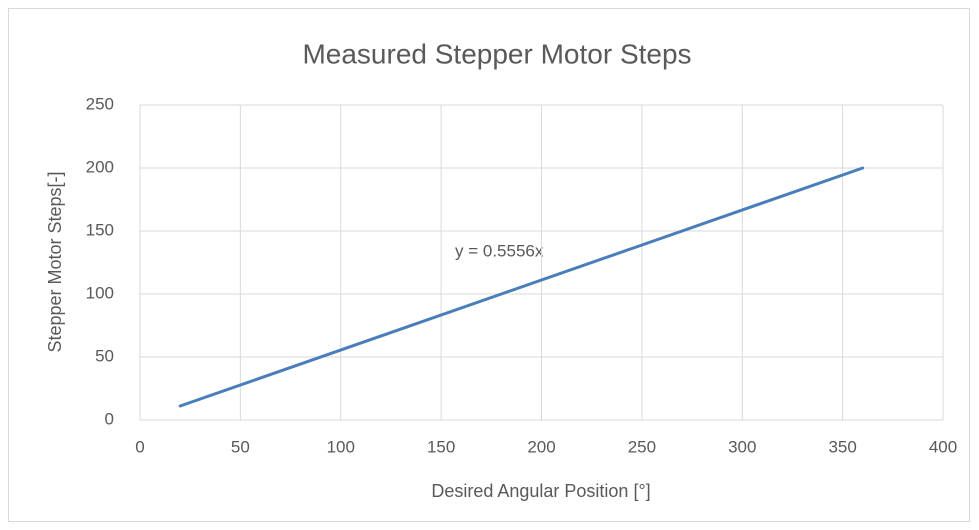 Image resolution: width=979 pixels, height=530 pixels. Describe the element at coordinates (55, 261) in the screenshot. I see `y-axis-label: Stepper Motor Steps[-]` at that location.